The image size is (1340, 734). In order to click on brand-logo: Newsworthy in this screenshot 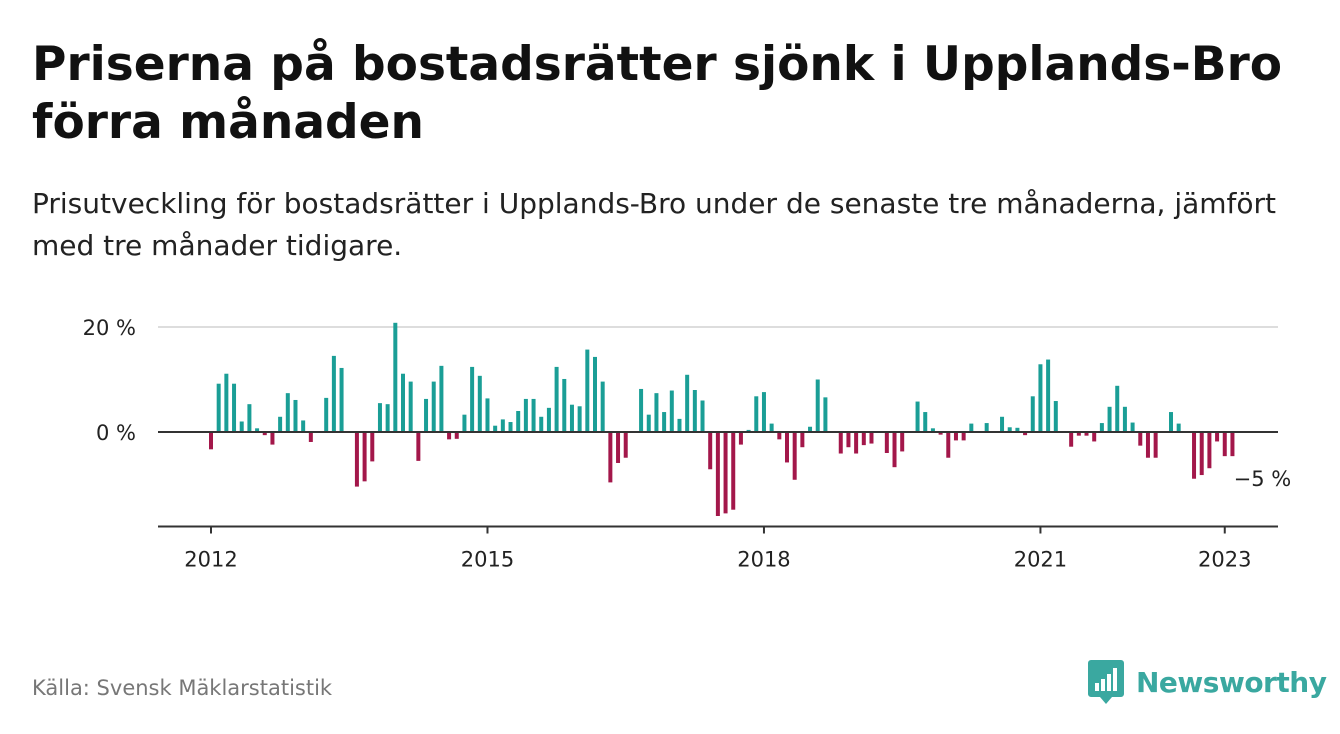, I will do `click(1207, 682)`.